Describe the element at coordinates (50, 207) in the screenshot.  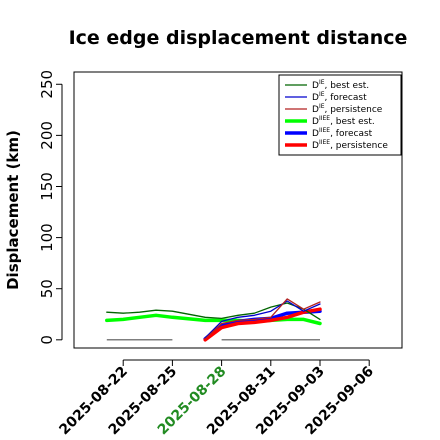
I see `y-axis: 0 50 100 150 200 250` at that location.